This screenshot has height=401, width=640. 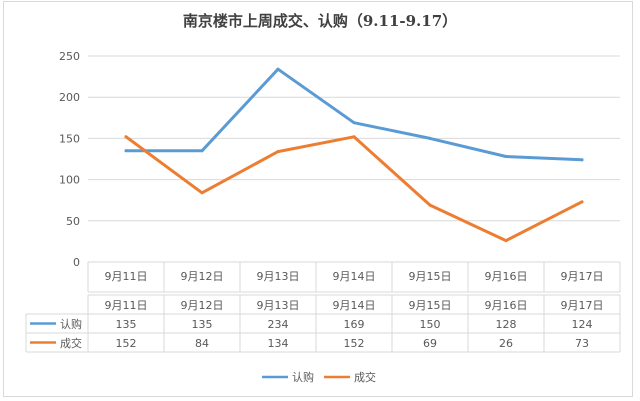 I want to click on y-tick-label: 100, so click(x=69, y=180).